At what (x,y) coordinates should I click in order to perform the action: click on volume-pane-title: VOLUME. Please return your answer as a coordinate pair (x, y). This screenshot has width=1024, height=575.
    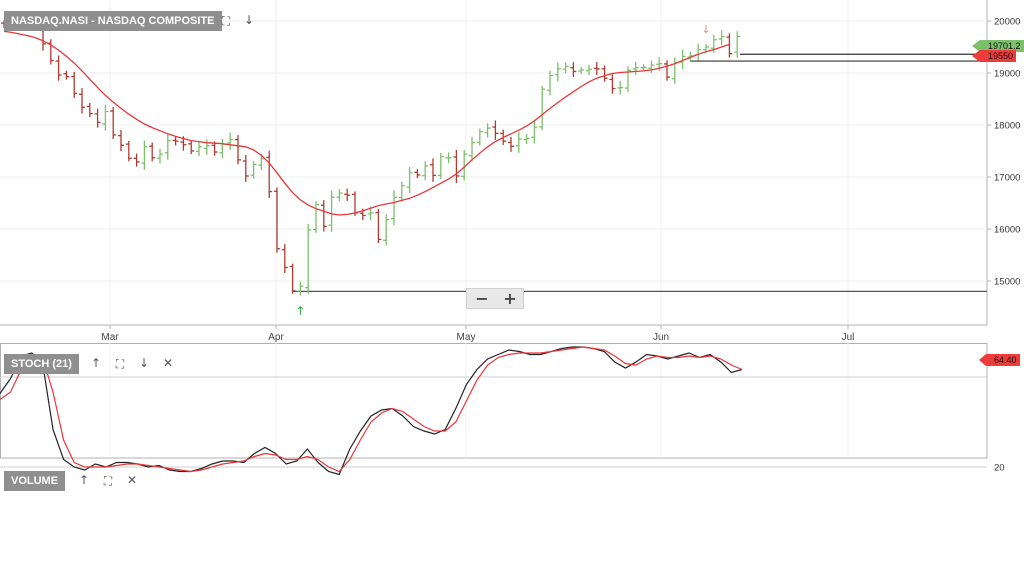
    Looking at the image, I should click on (35, 481).